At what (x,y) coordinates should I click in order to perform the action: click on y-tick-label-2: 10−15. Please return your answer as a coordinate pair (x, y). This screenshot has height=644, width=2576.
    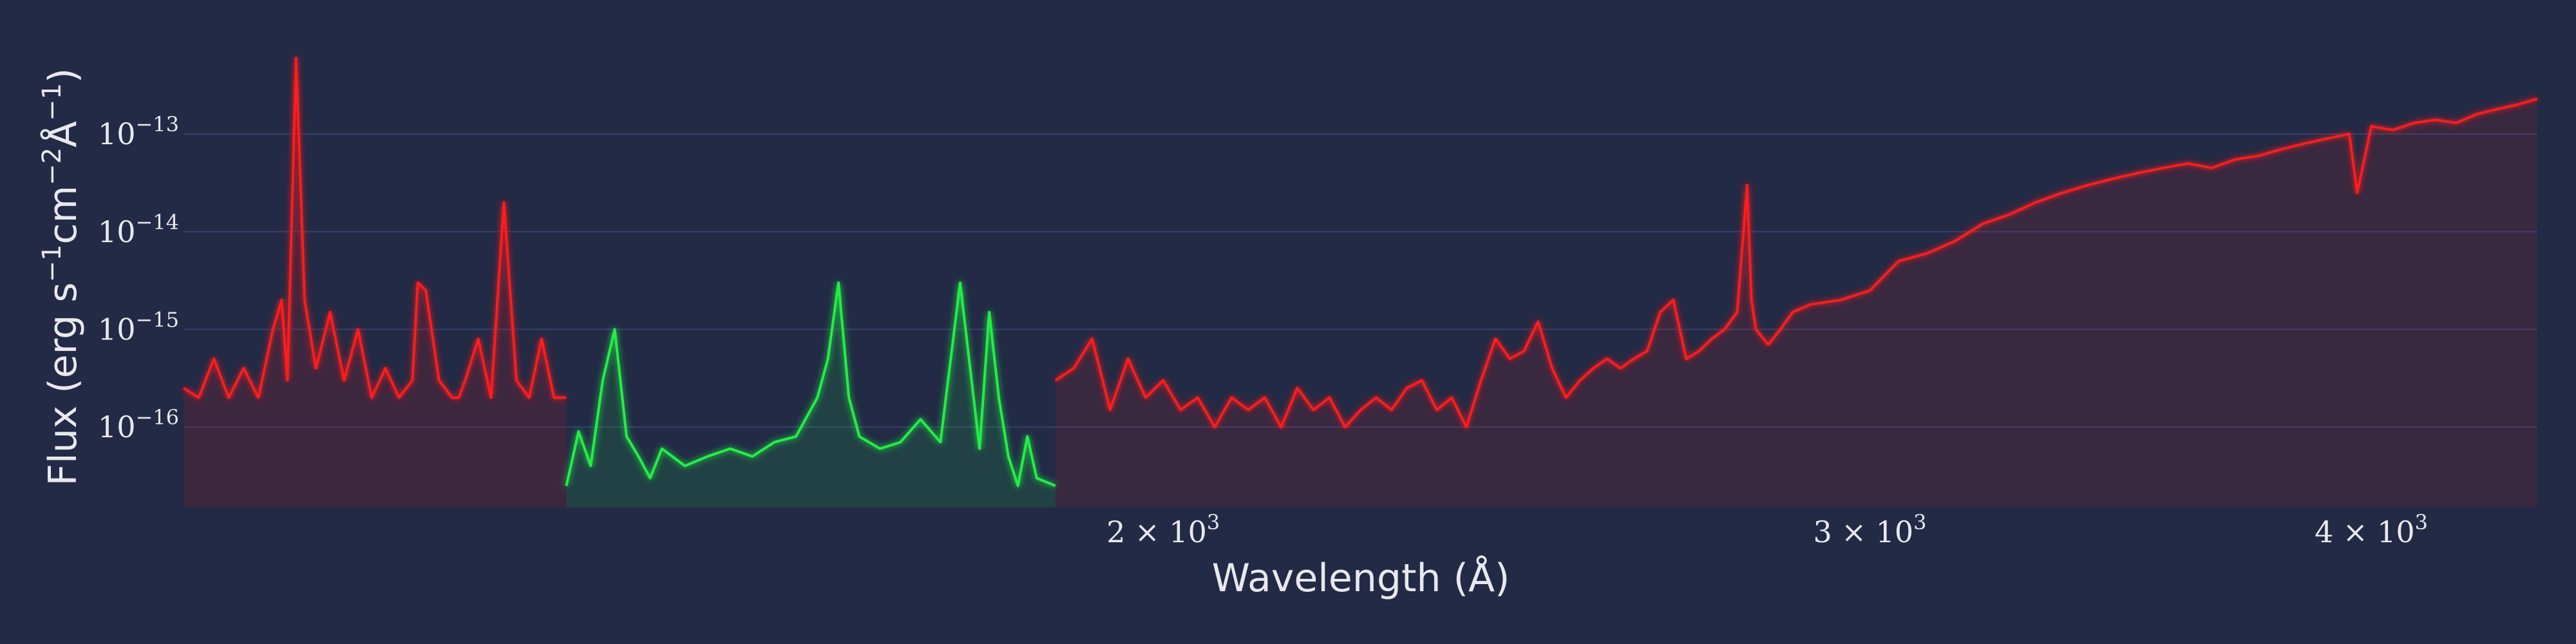
    Looking at the image, I should click on (139, 326).